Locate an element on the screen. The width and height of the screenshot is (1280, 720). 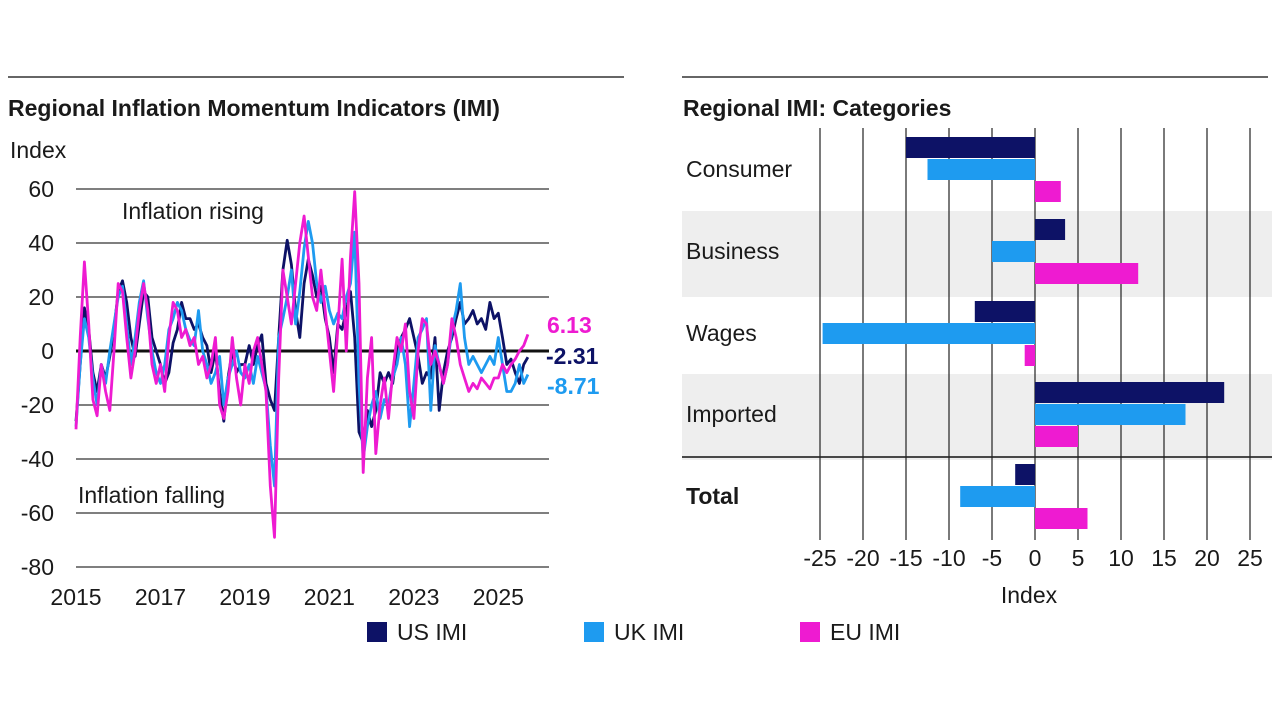
bar-chart-categories: Consumer Business Wages Imported Total is located at coordinates (739, 332).